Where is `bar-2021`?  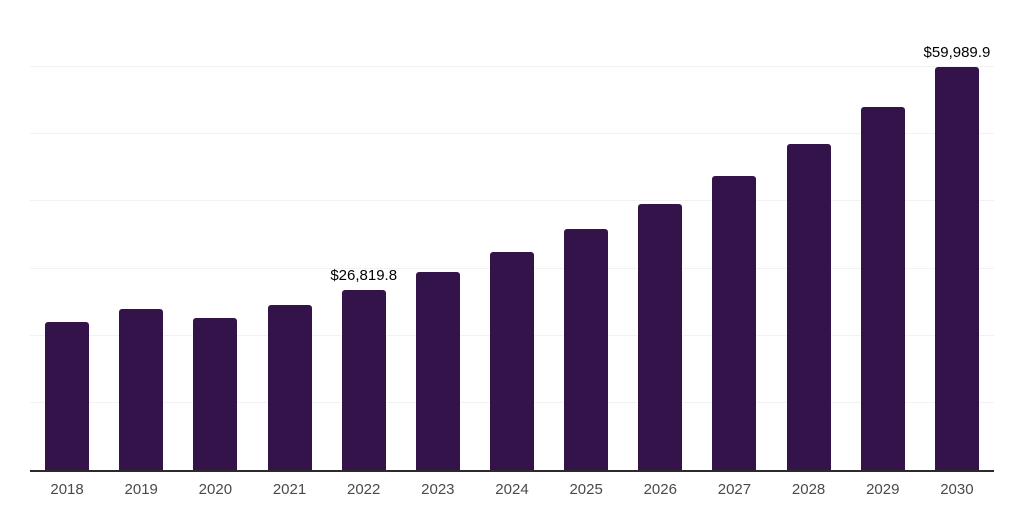
bar-2021 is located at coordinates (289, 387).